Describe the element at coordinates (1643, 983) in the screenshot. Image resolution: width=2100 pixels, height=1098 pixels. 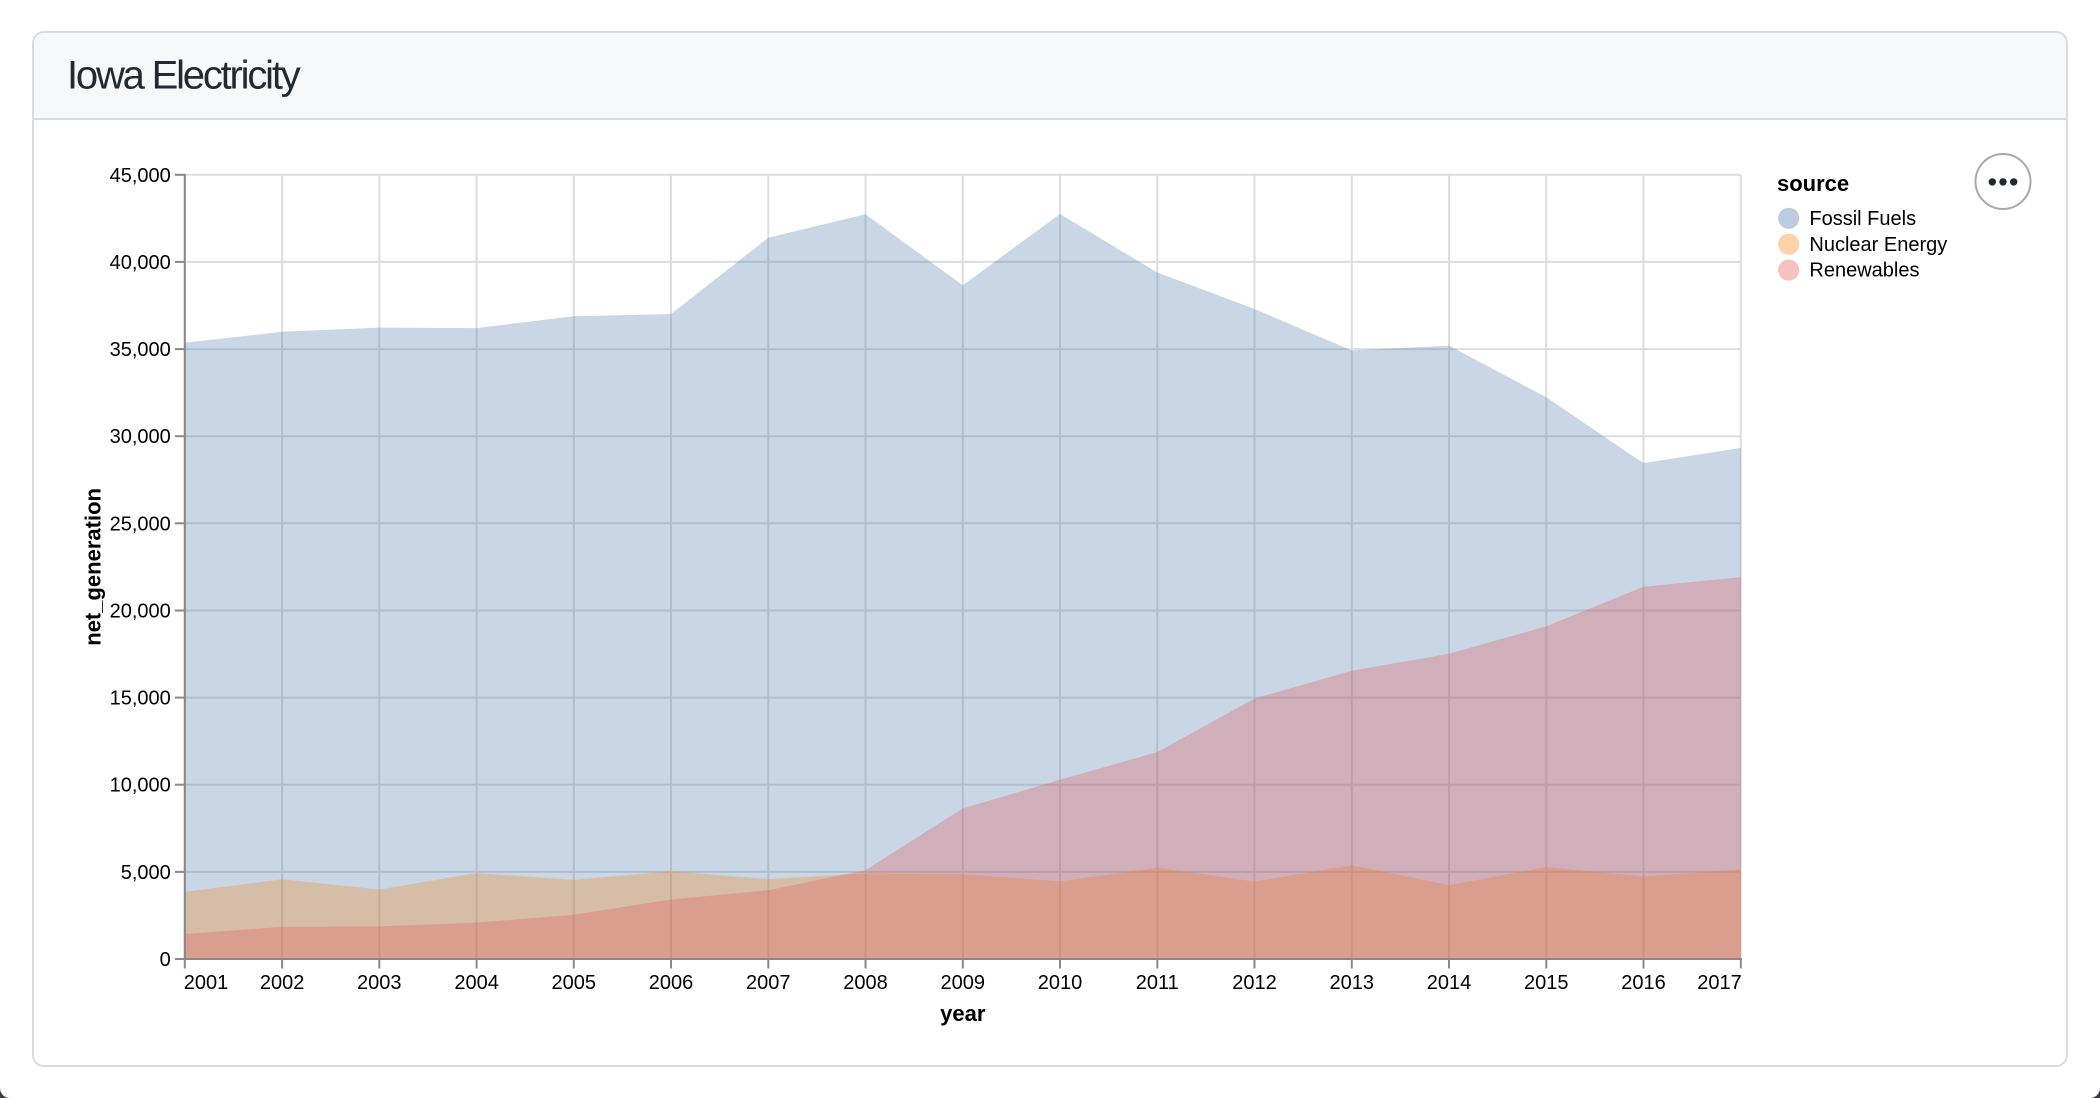
I see `svg-text: 2016` at that location.